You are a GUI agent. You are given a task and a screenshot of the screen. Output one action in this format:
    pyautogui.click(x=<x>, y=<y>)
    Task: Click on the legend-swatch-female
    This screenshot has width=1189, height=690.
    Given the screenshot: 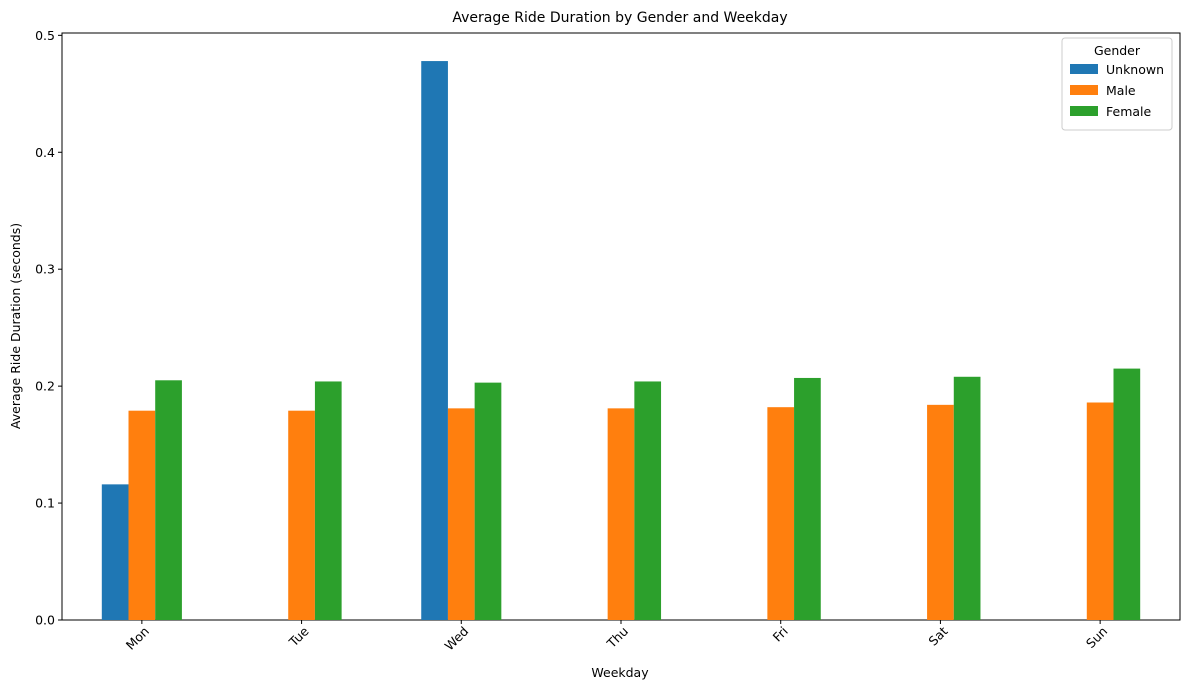 What is the action you would take?
    pyautogui.click(x=1084, y=111)
    